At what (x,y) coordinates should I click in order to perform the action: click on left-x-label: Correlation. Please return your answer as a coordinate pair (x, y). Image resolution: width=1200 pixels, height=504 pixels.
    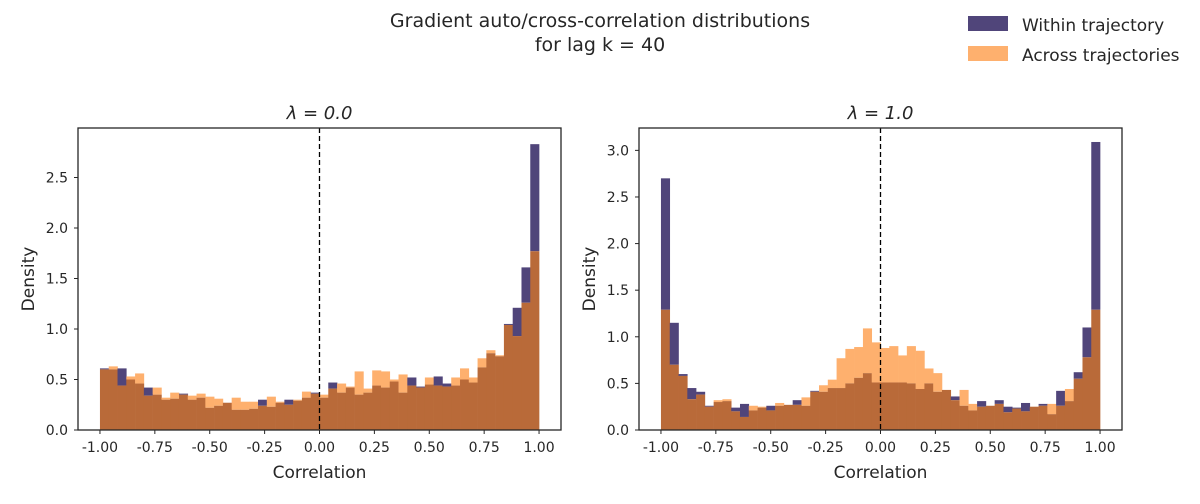
    Looking at the image, I should click on (320, 473).